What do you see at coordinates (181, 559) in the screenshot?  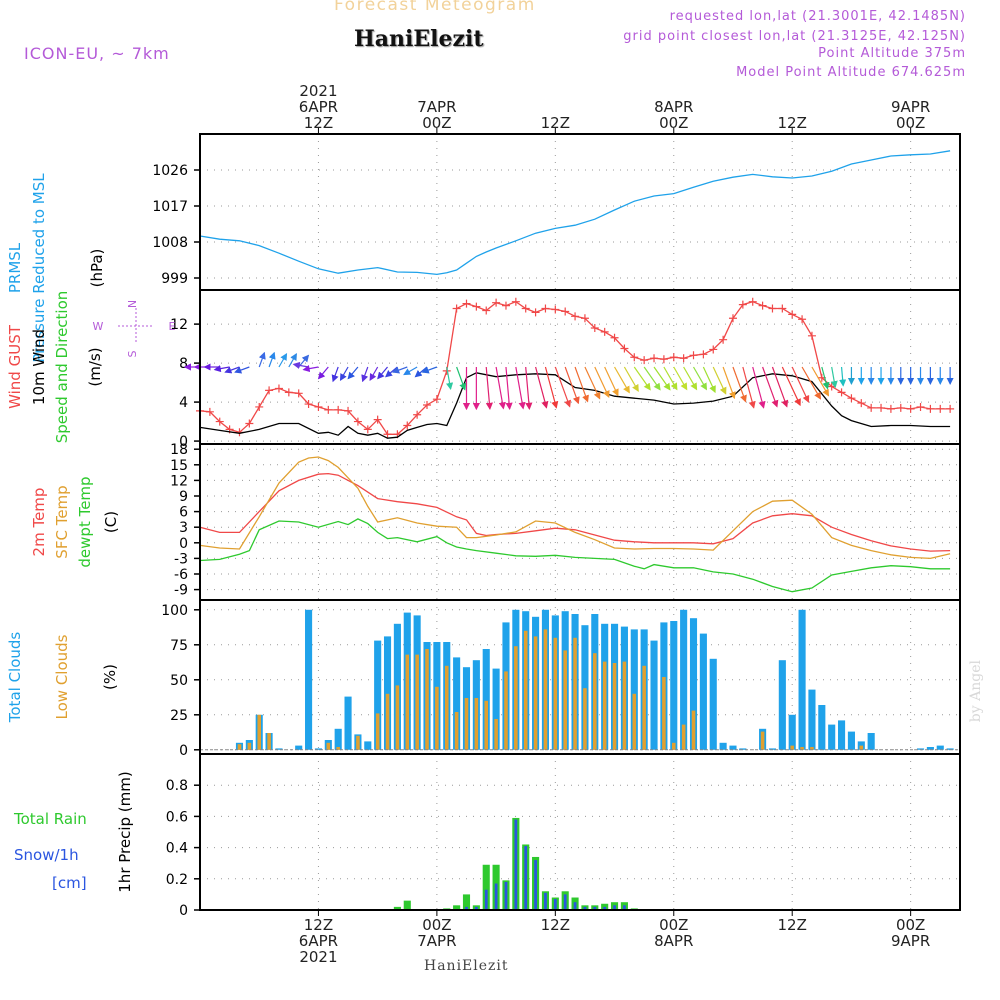 I see `y-tick-label: -3` at bounding box center [181, 559].